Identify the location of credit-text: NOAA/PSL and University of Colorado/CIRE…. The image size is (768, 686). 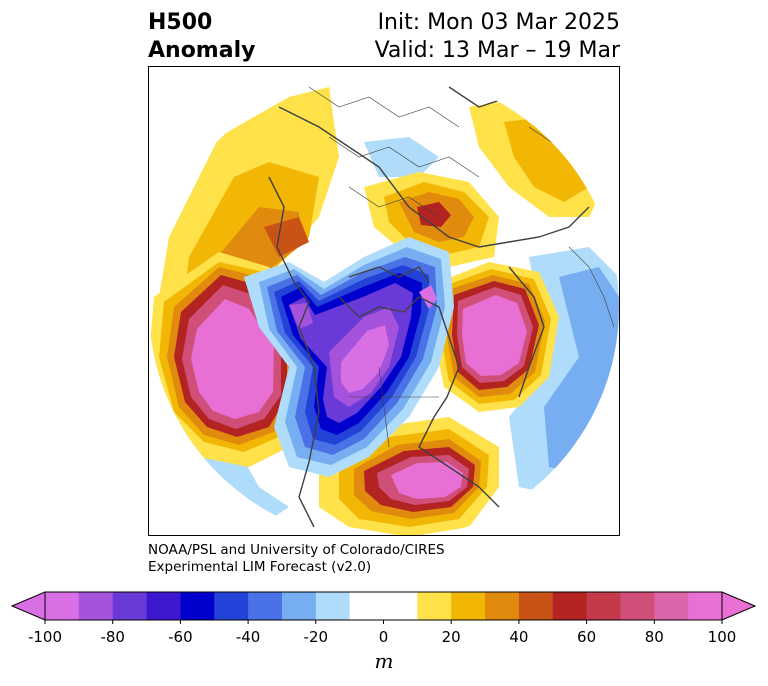
(296, 559).